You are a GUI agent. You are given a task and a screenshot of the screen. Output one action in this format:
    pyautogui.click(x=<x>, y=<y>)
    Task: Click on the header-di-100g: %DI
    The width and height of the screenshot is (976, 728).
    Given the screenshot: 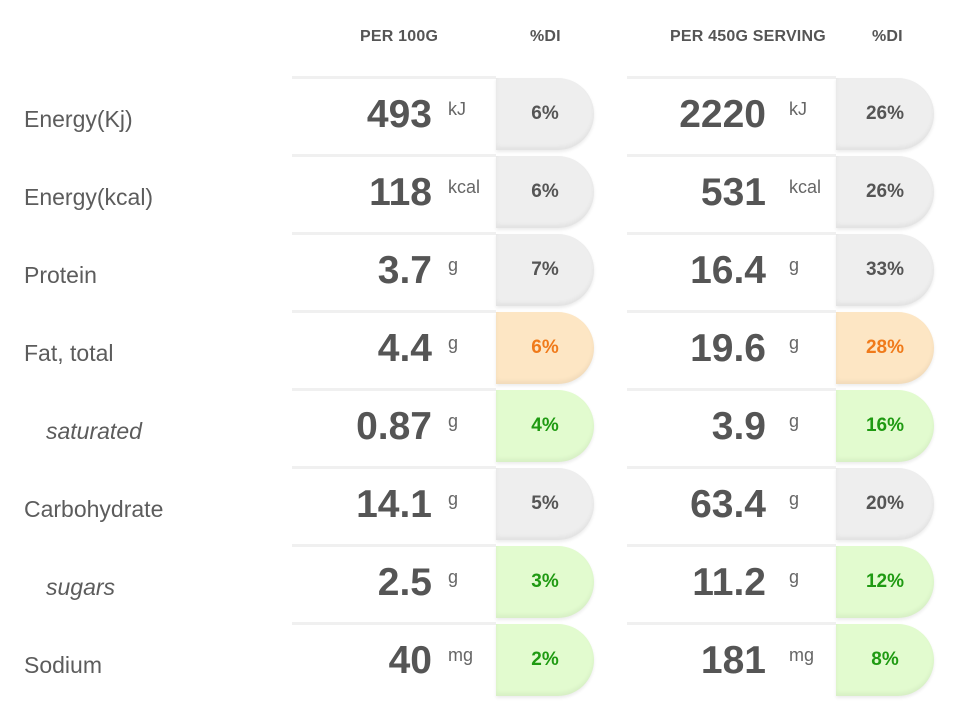 What is the action you would take?
    pyautogui.click(x=545, y=36)
    